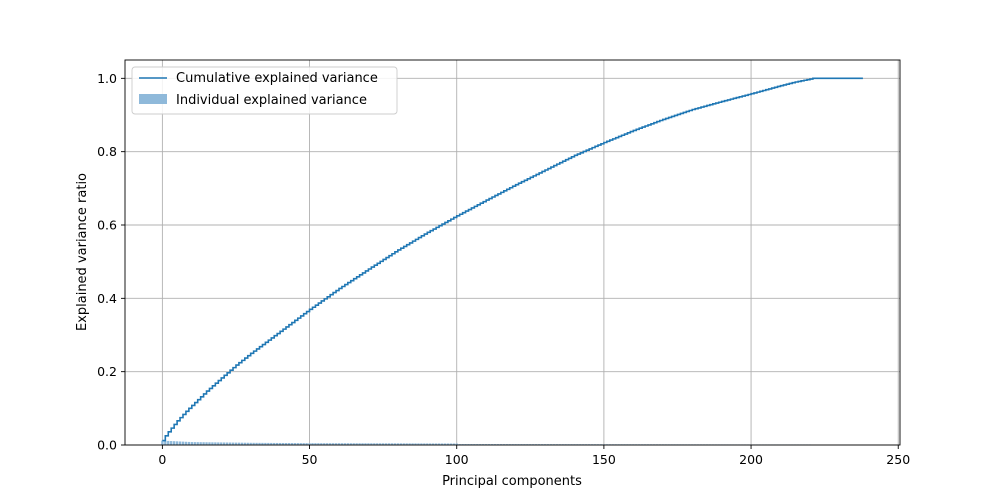  I want to click on y-tick-label: 1.0, so click(107, 78).